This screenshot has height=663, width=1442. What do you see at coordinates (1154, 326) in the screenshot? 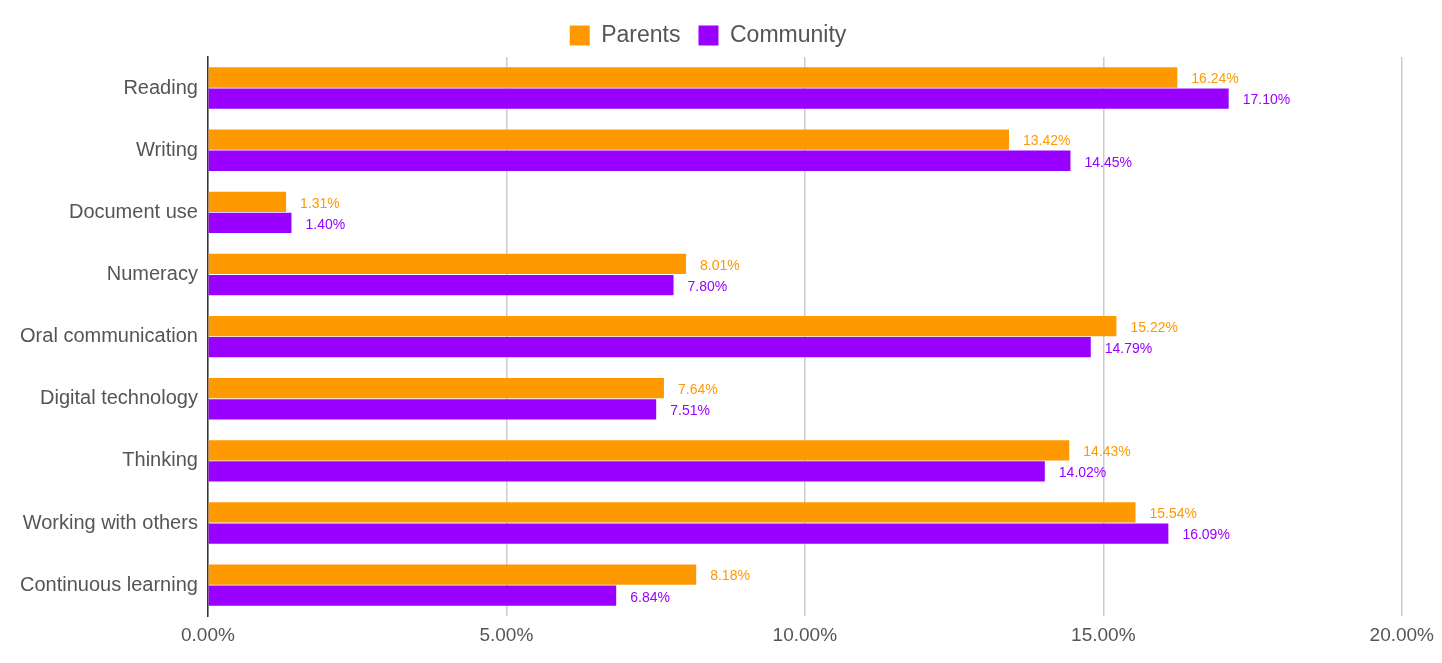
I see `data-label: 15.22%` at bounding box center [1154, 326].